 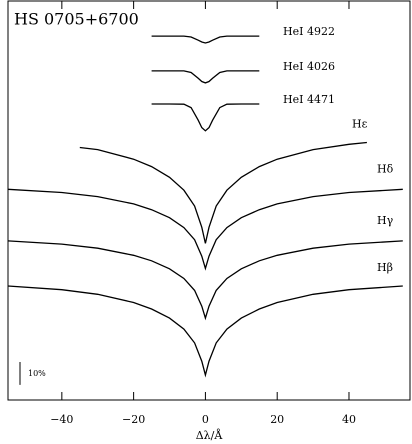 I want to click on series-label: Hε, so click(x=360, y=123).